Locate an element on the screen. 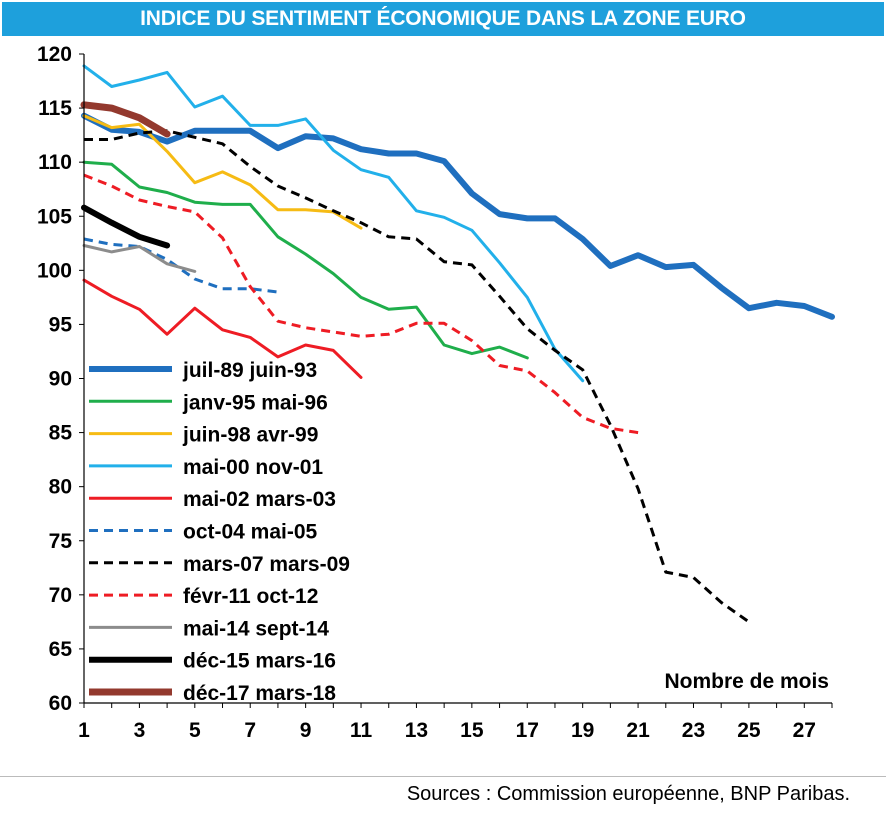 The width and height of the screenshot is (886, 815). legend-label: janv-95 mai-96 is located at coordinates (255, 402).